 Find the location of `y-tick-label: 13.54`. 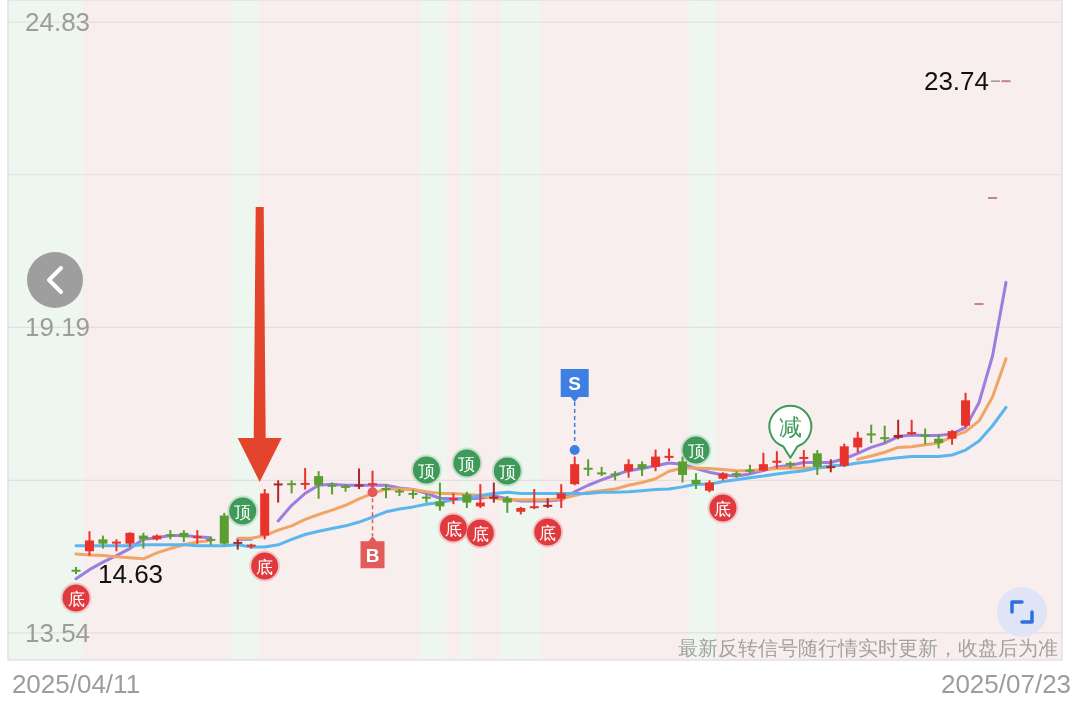

y-tick-label: 13.54 is located at coordinates (58, 632).